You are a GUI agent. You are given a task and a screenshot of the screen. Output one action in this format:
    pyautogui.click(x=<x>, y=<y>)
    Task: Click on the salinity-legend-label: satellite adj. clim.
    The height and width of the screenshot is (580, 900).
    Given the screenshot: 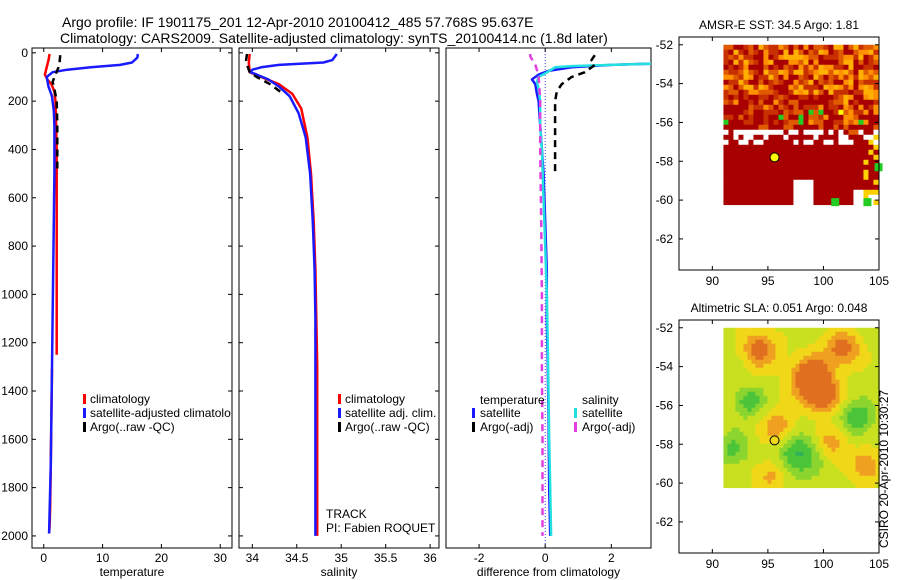 What is the action you would take?
    pyautogui.click(x=390, y=413)
    